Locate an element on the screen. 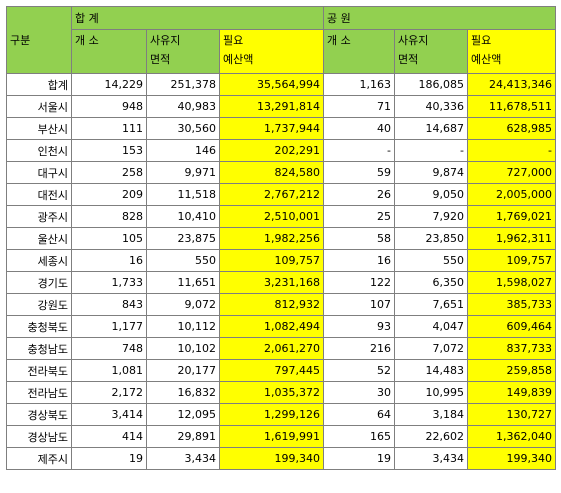 The height and width of the screenshot is (493, 561). park-budget-cell: 2,005,000 is located at coordinates (511, 194).